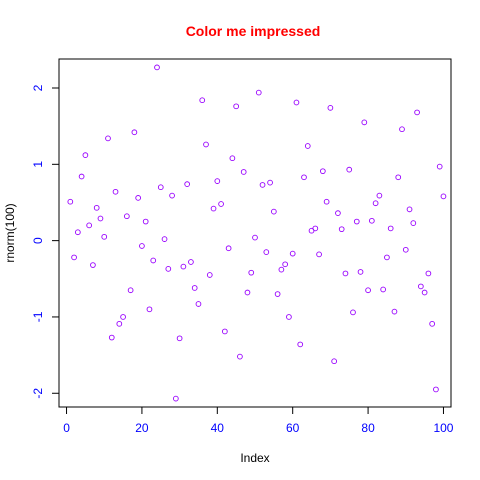 This screenshot has height=480, width=480. Describe the element at coordinates (66, 428) in the screenshot. I see `x-tick-label: 0` at that location.